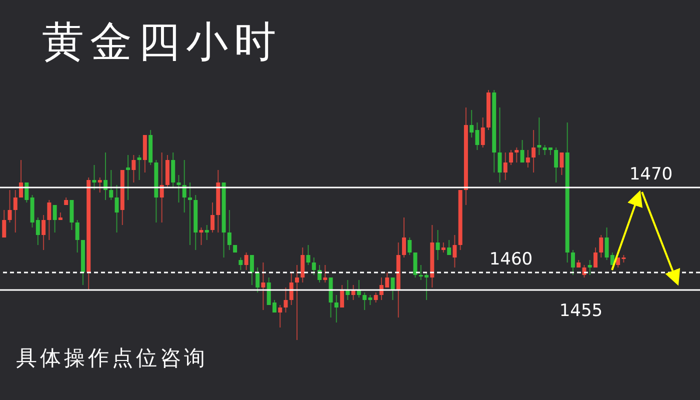 The image size is (700, 400). Describe the element at coordinates (511, 260) in the screenshot. I see `annotation: 1460` at that location.